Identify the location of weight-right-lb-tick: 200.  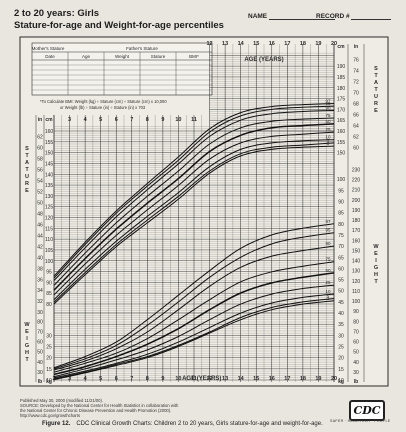
(356, 201).